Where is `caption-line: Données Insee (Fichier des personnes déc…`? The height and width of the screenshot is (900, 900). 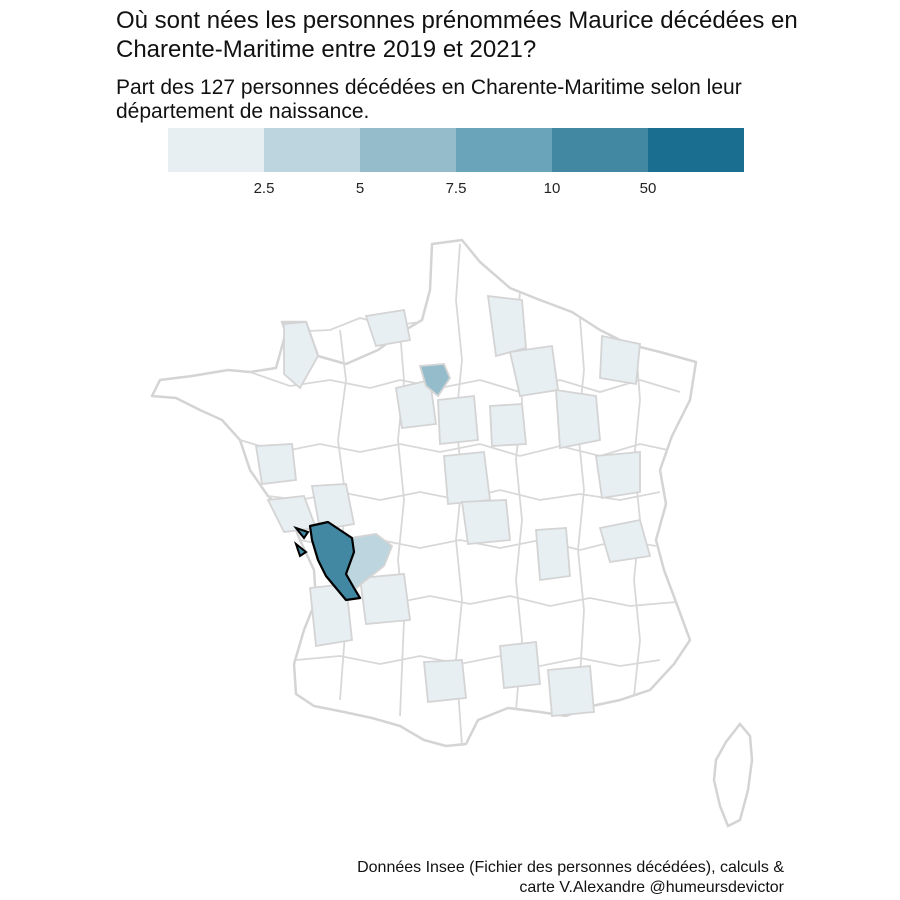
caption-line: Données Insee (Fichier des personnes déc… is located at coordinates (570, 867).